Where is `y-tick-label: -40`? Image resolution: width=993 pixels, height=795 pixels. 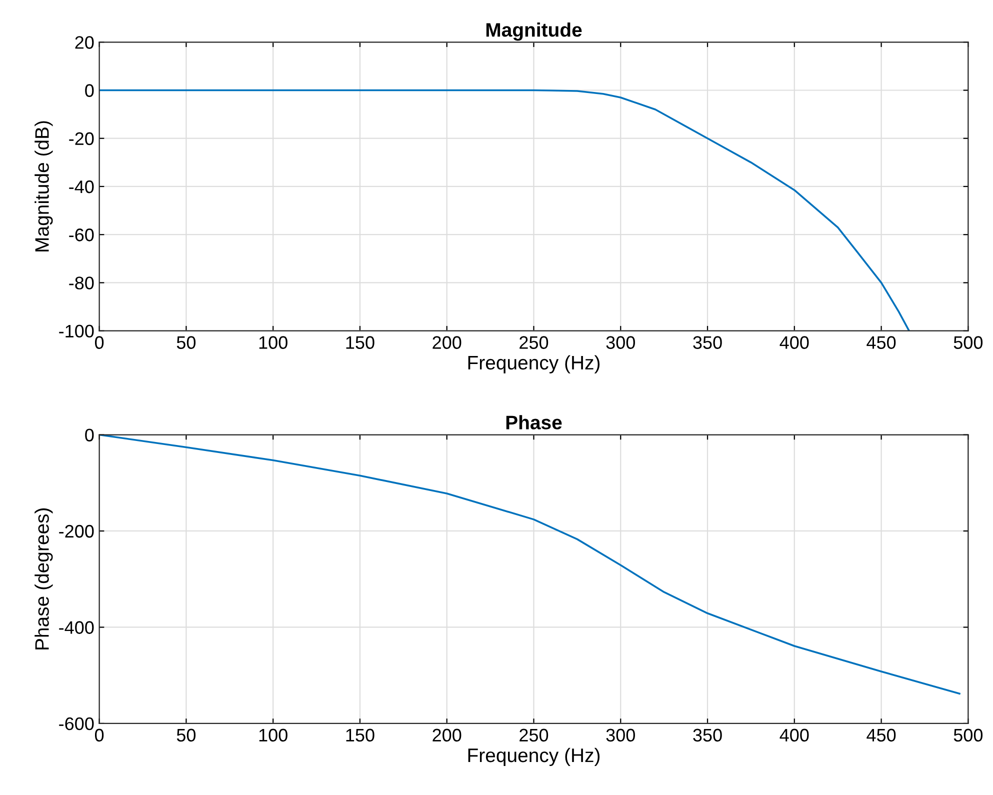
y-tick-label: -40 is located at coordinates (81, 187).